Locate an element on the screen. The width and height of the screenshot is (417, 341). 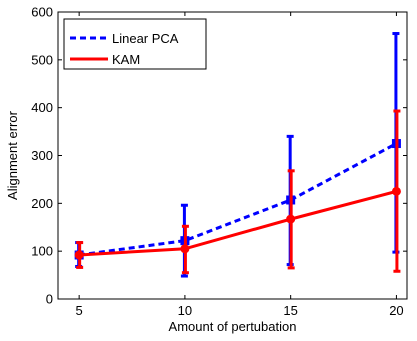
y-tick-label: 300 is located at coordinates (42, 155).